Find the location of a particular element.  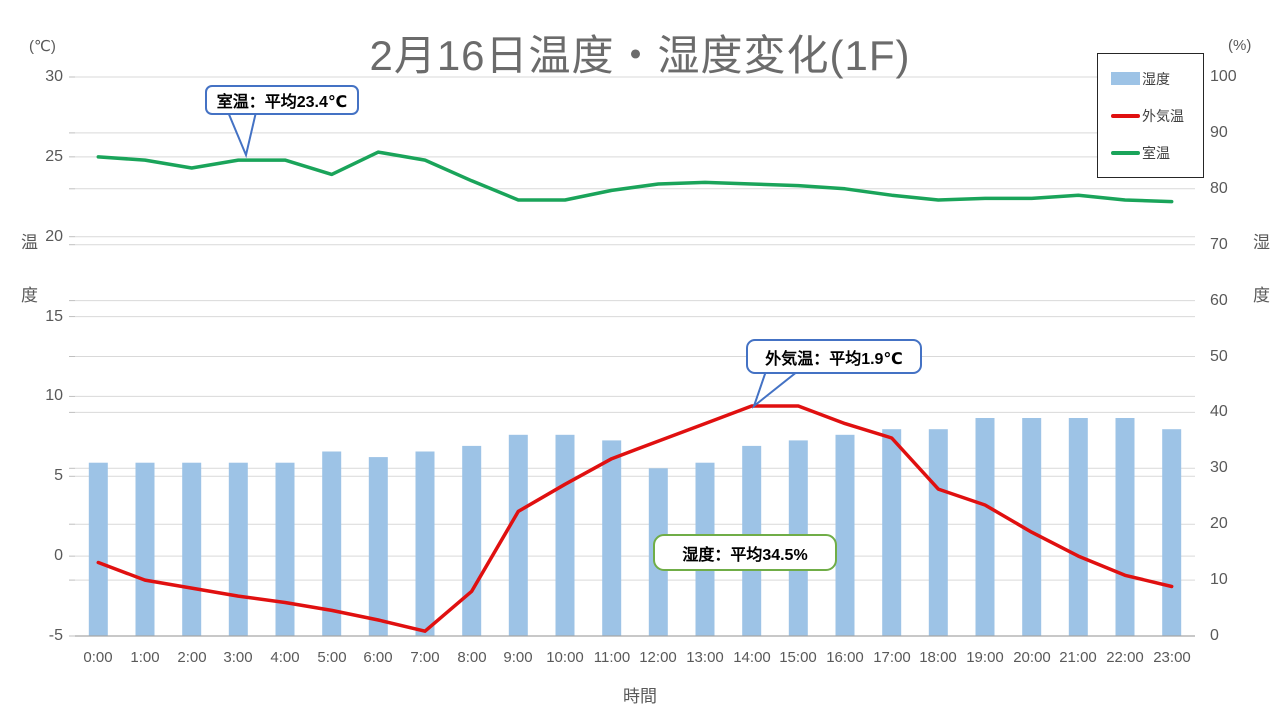

x-axis-label-1:00: 1:00 is located at coordinates (145, 657).